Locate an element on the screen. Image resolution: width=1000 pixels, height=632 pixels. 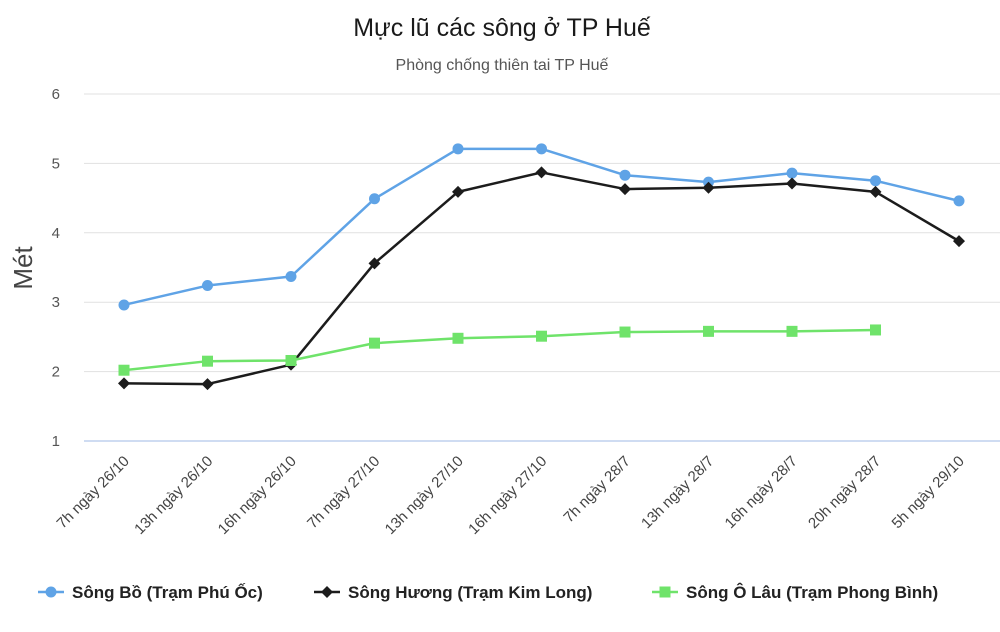
x-tick-label: 16h ngày 28/7 is located at coordinates (761, 492).